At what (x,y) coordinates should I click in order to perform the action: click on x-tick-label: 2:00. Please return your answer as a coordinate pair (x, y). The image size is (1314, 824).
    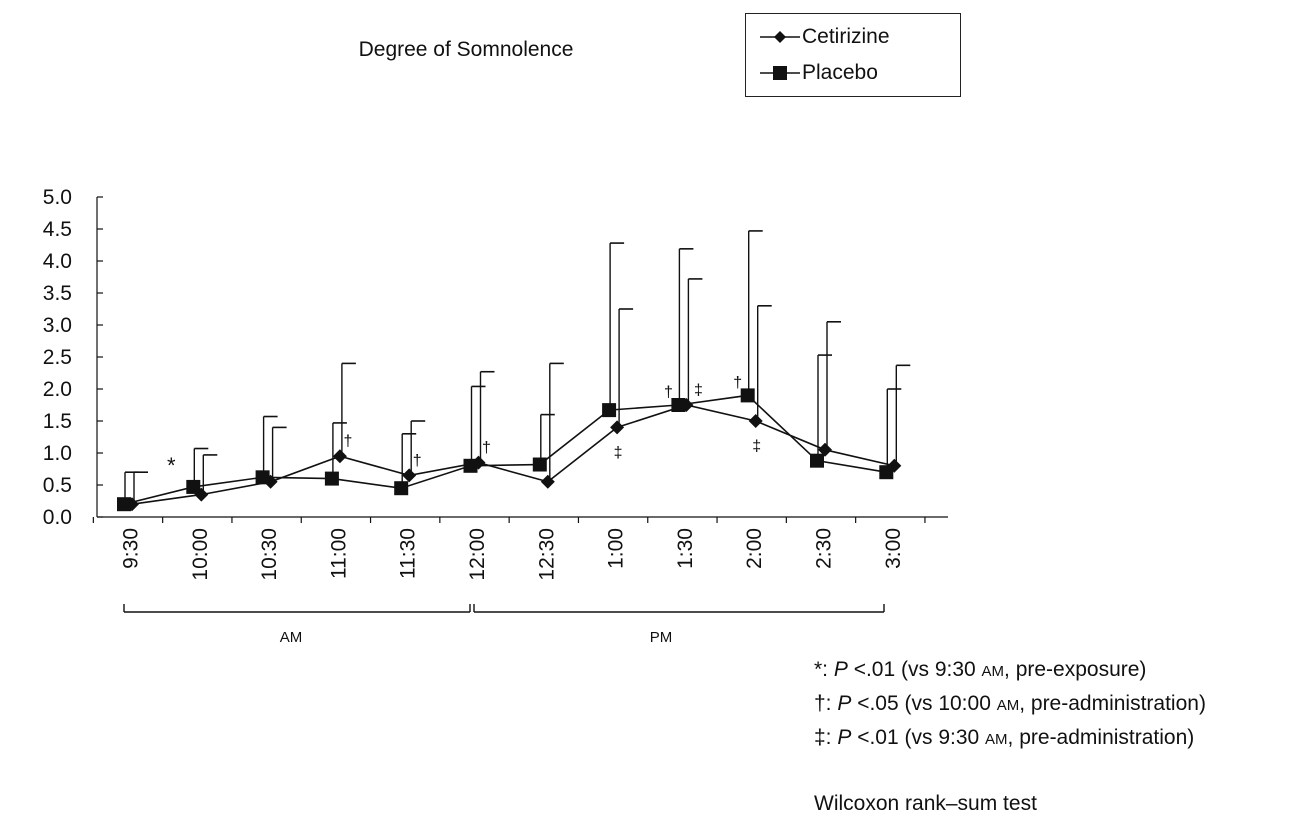
    Looking at the image, I should click on (754, 548).